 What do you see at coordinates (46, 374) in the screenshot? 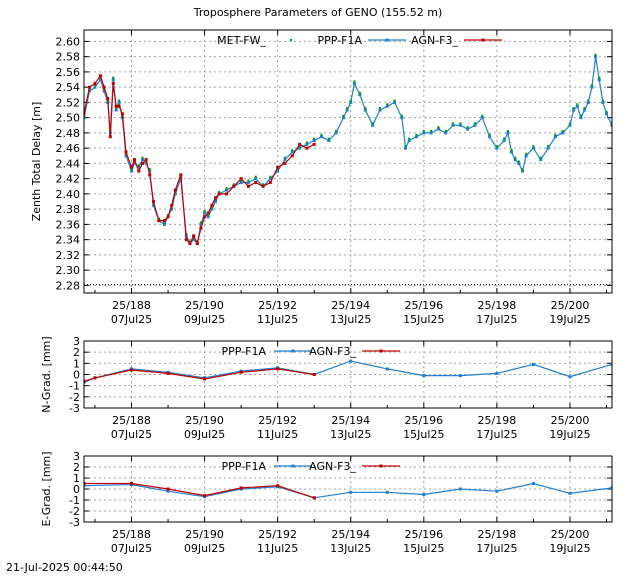
I see `y-axis-label: N-Grad. [mm]` at bounding box center [46, 374].